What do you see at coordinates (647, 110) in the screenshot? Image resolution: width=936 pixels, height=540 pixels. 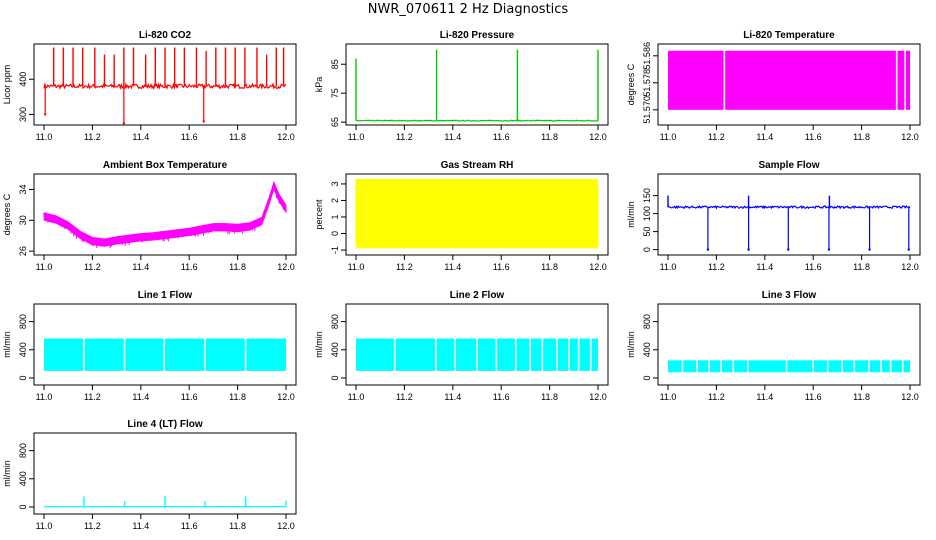 I see `y-tick-label: 51.570` at bounding box center [647, 110].